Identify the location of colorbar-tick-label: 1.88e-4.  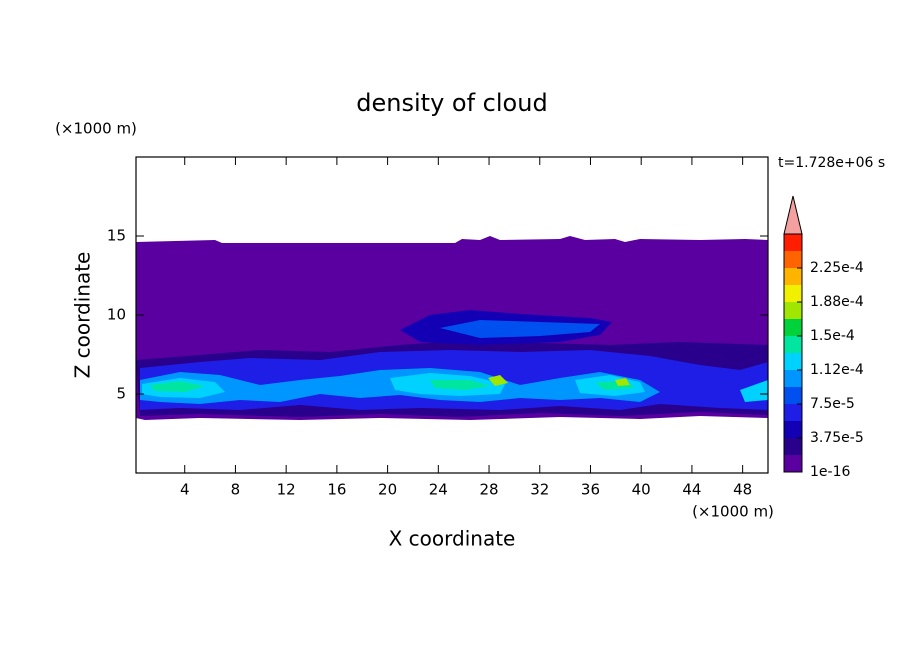
(837, 302).